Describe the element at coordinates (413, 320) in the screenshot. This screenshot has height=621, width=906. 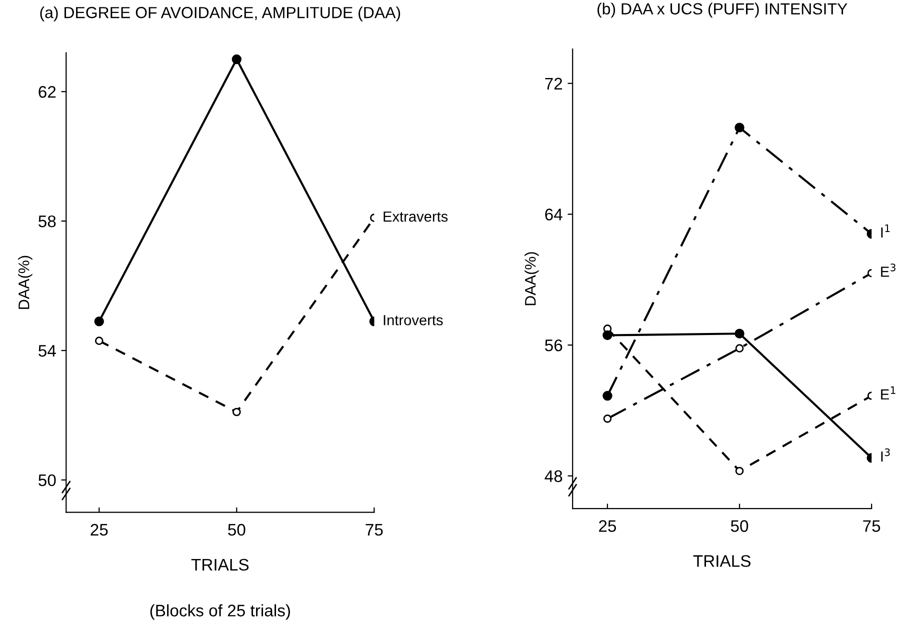
I see `series-label: Introverts` at that location.